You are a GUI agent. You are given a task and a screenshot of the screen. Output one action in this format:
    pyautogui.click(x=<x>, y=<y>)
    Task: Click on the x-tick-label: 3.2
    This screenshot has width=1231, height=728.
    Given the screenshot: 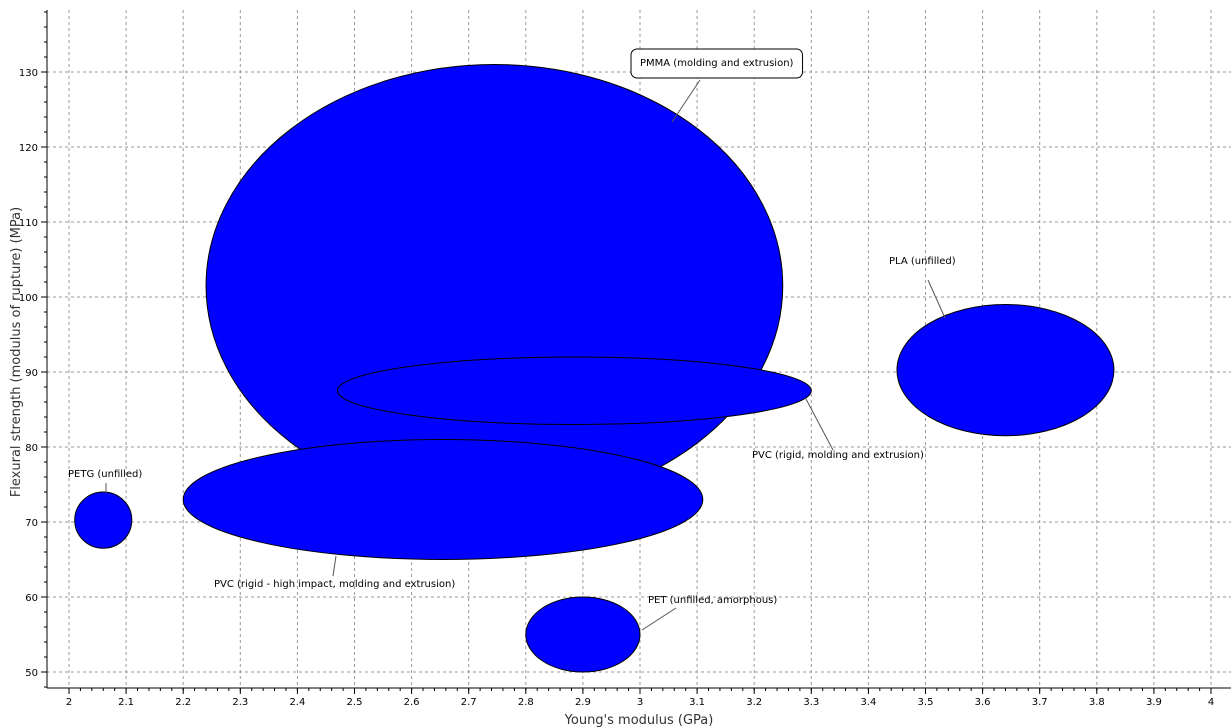 What is the action you would take?
    pyautogui.click(x=754, y=702)
    